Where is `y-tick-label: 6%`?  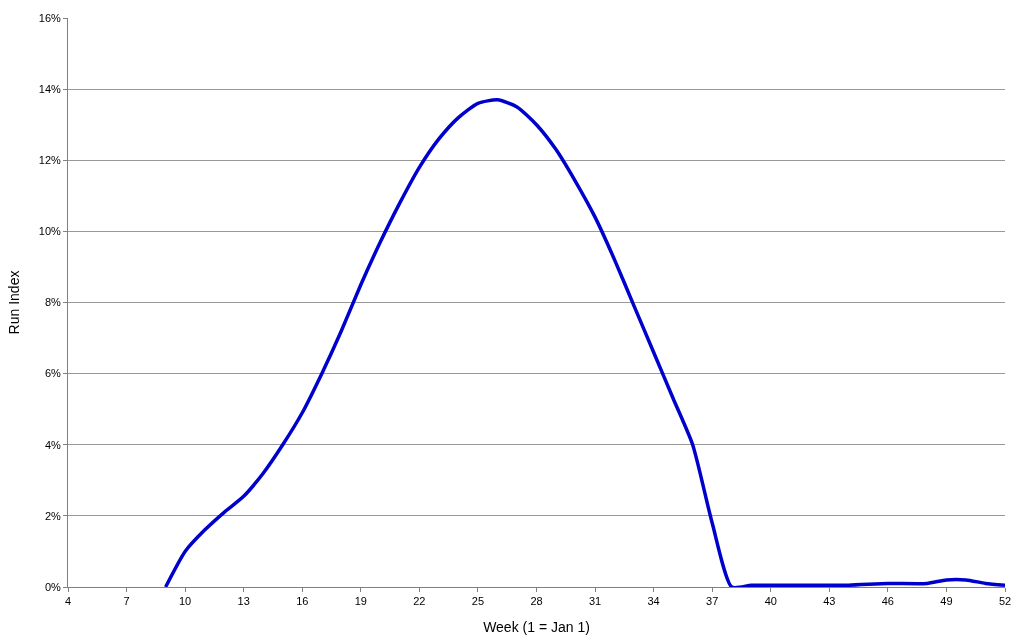 y-tick-label: 6% is located at coordinates (53, 373).